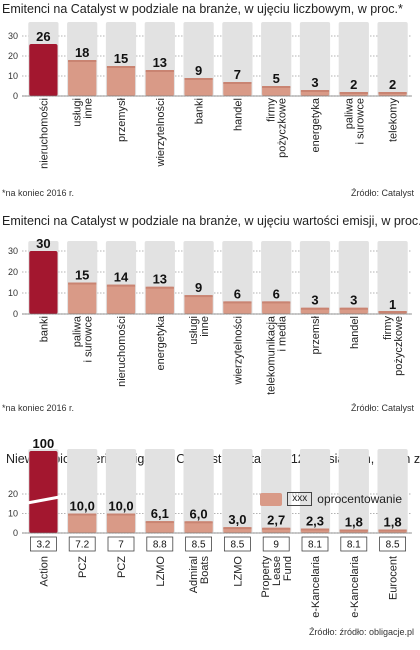 The width and height of the screenshot is (420, 650). I want to click on category-label-line: telekomy, so click(394, 120).